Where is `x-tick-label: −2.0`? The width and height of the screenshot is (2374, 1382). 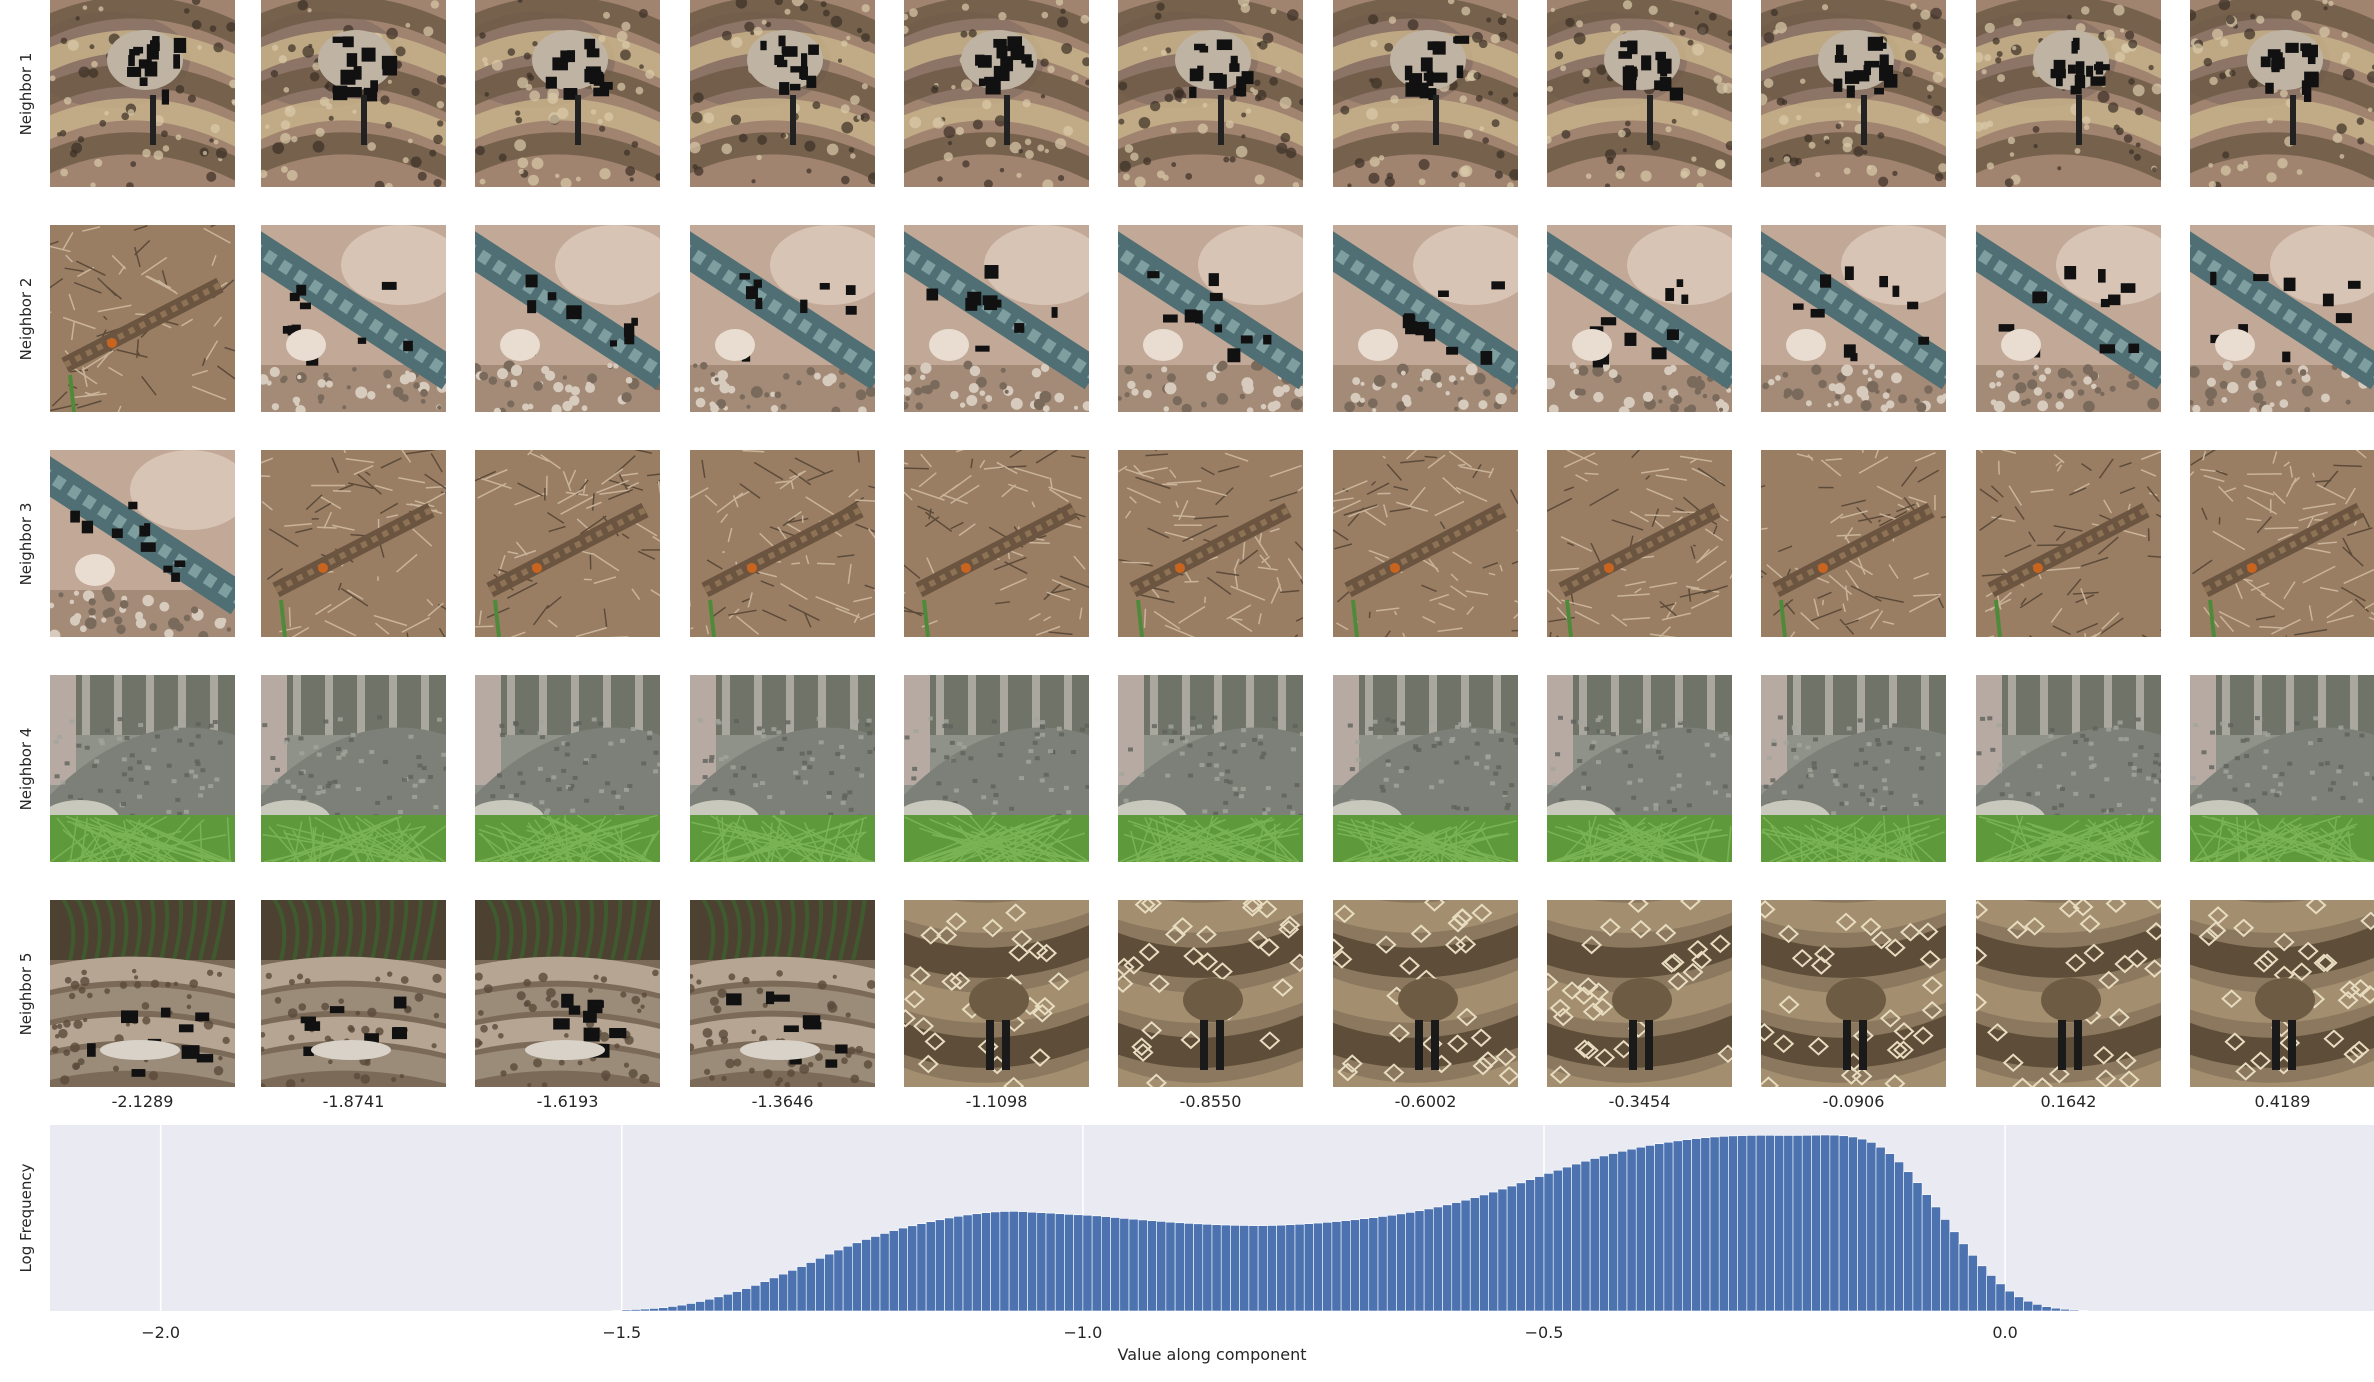 x-tick-label: −2.0 is located at coordinates (160, 1332).